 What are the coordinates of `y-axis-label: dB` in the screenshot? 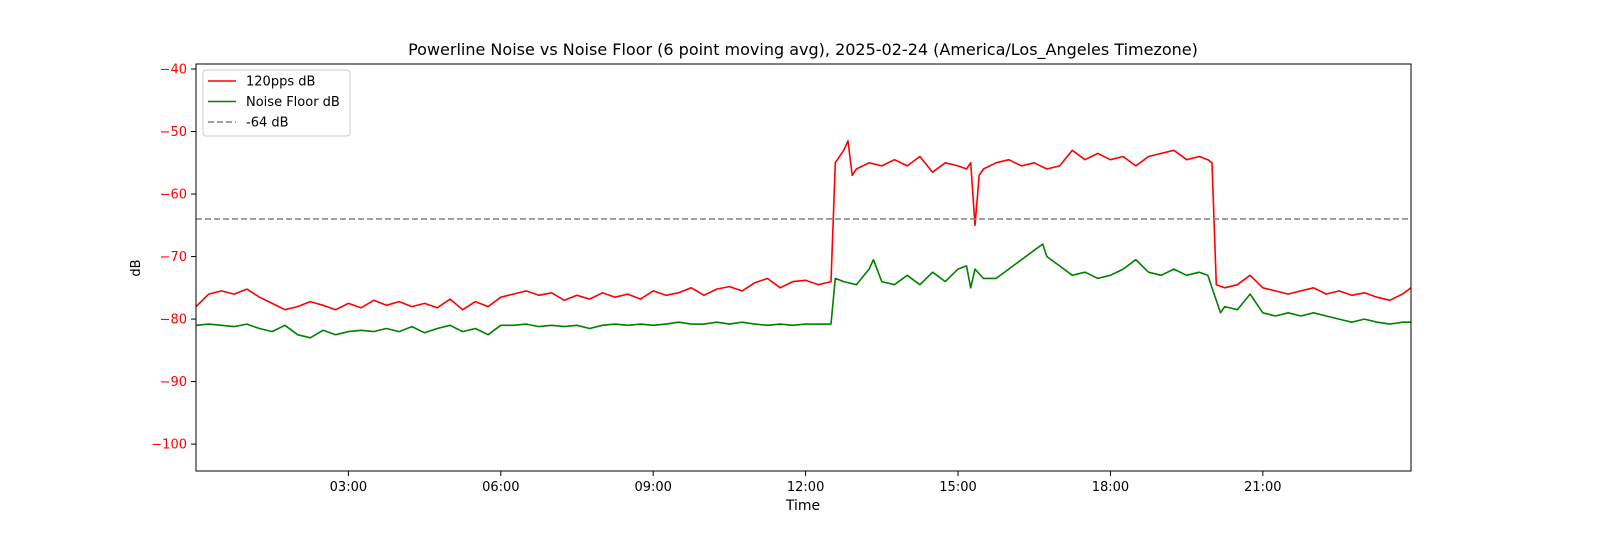 It's located at (136, 267).